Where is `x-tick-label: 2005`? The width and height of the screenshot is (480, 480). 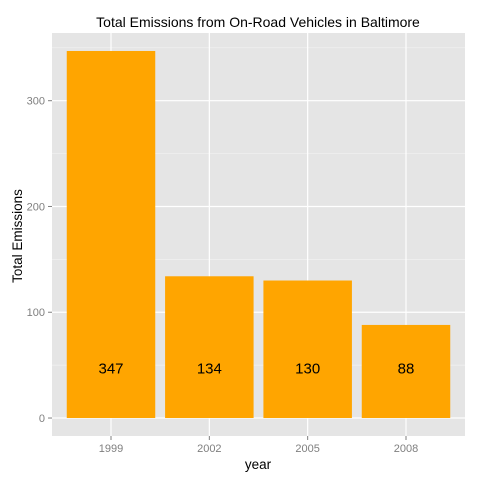 x-tick-label: 2005 is located at coordinates (307, 449).